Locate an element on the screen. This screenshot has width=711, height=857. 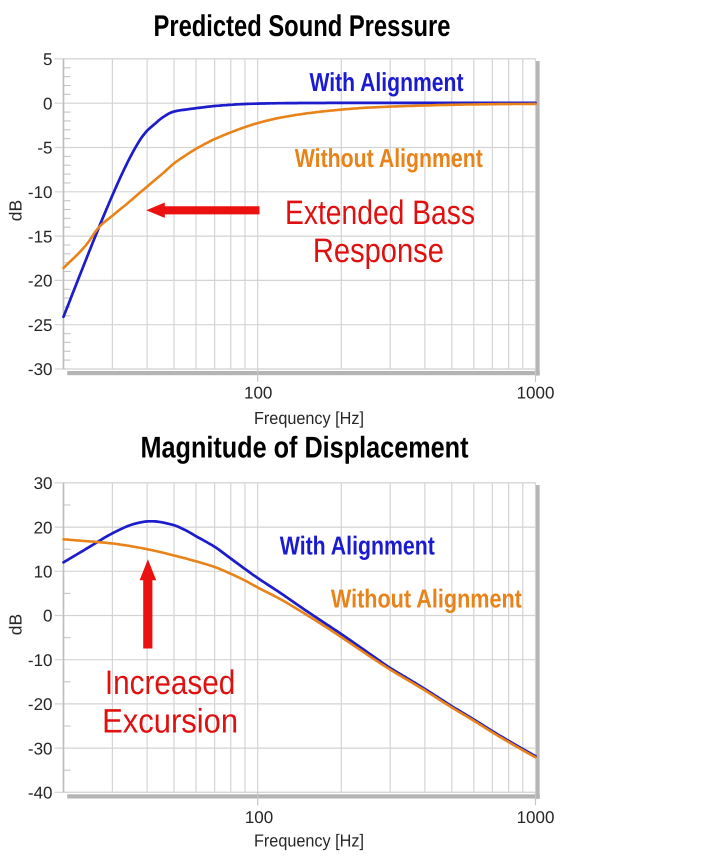
svg-text: -5 is located at coordinates (44, 148).